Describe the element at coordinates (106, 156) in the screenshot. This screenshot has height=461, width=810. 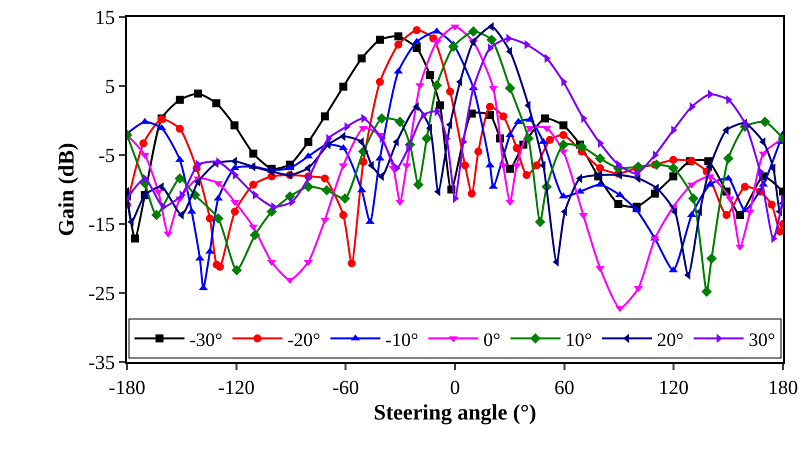
I see `y-tick-label: -5` at that location.